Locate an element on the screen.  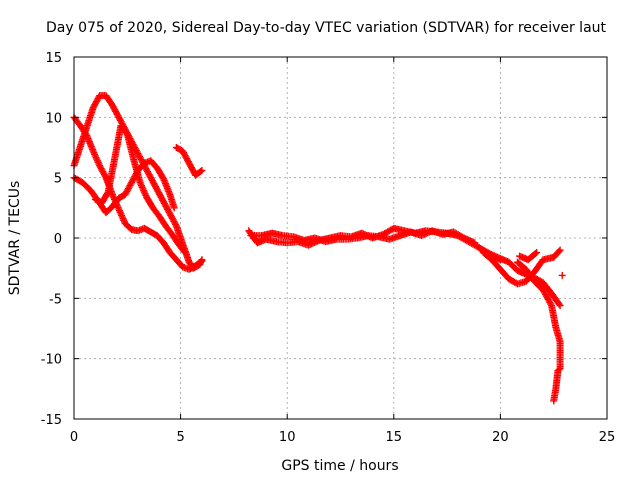
y-tick-label: 10 is located at coordinates (53, 118).